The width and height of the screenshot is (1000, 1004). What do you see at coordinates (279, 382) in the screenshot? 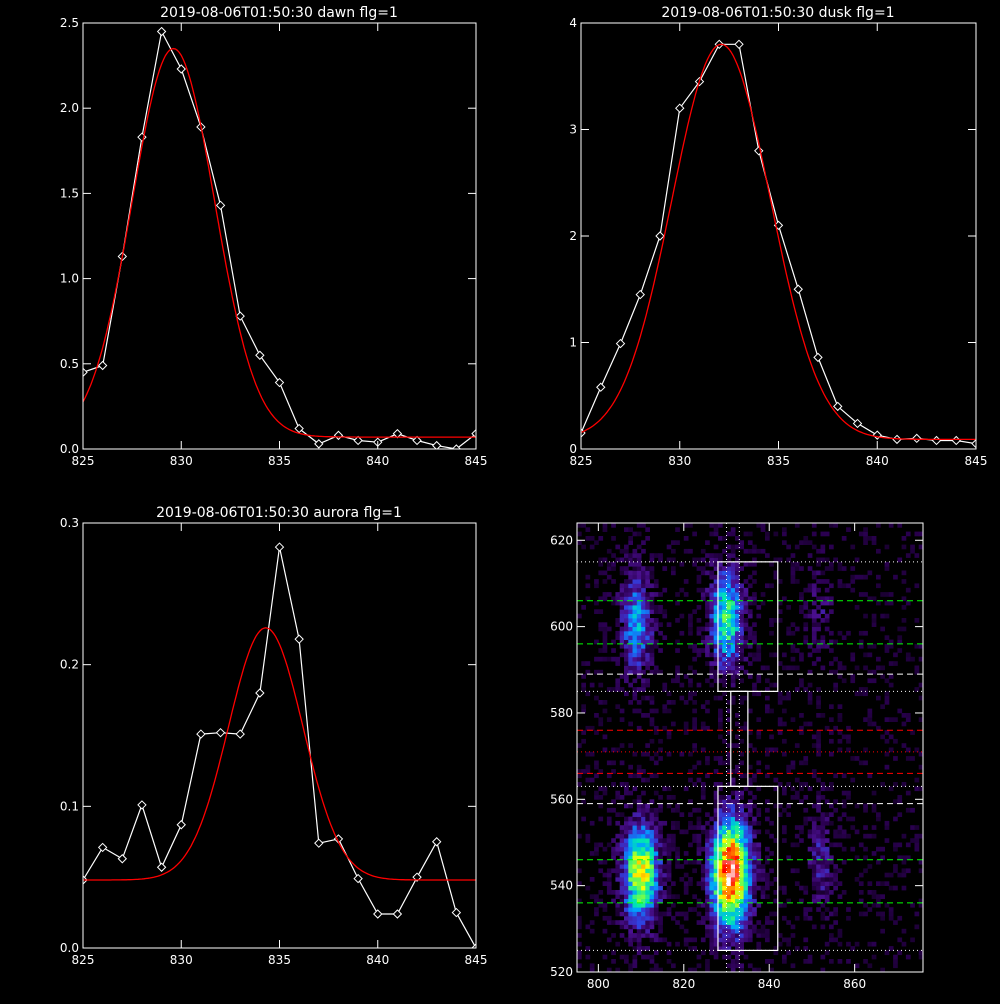
I see `dawn-data-point` at bounding box center [279, 382].